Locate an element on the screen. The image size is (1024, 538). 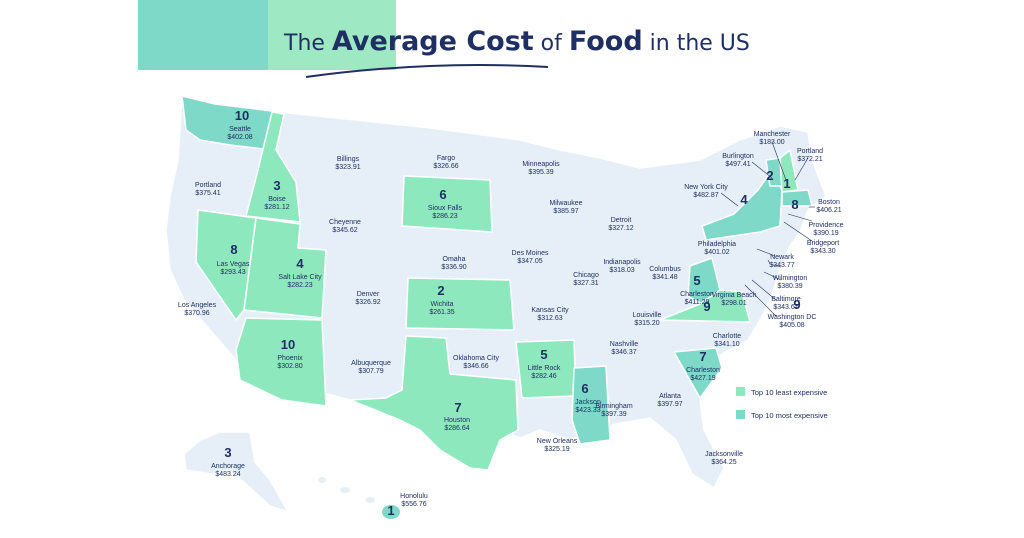
city-name: Boise is located at coordinates (277, 199).